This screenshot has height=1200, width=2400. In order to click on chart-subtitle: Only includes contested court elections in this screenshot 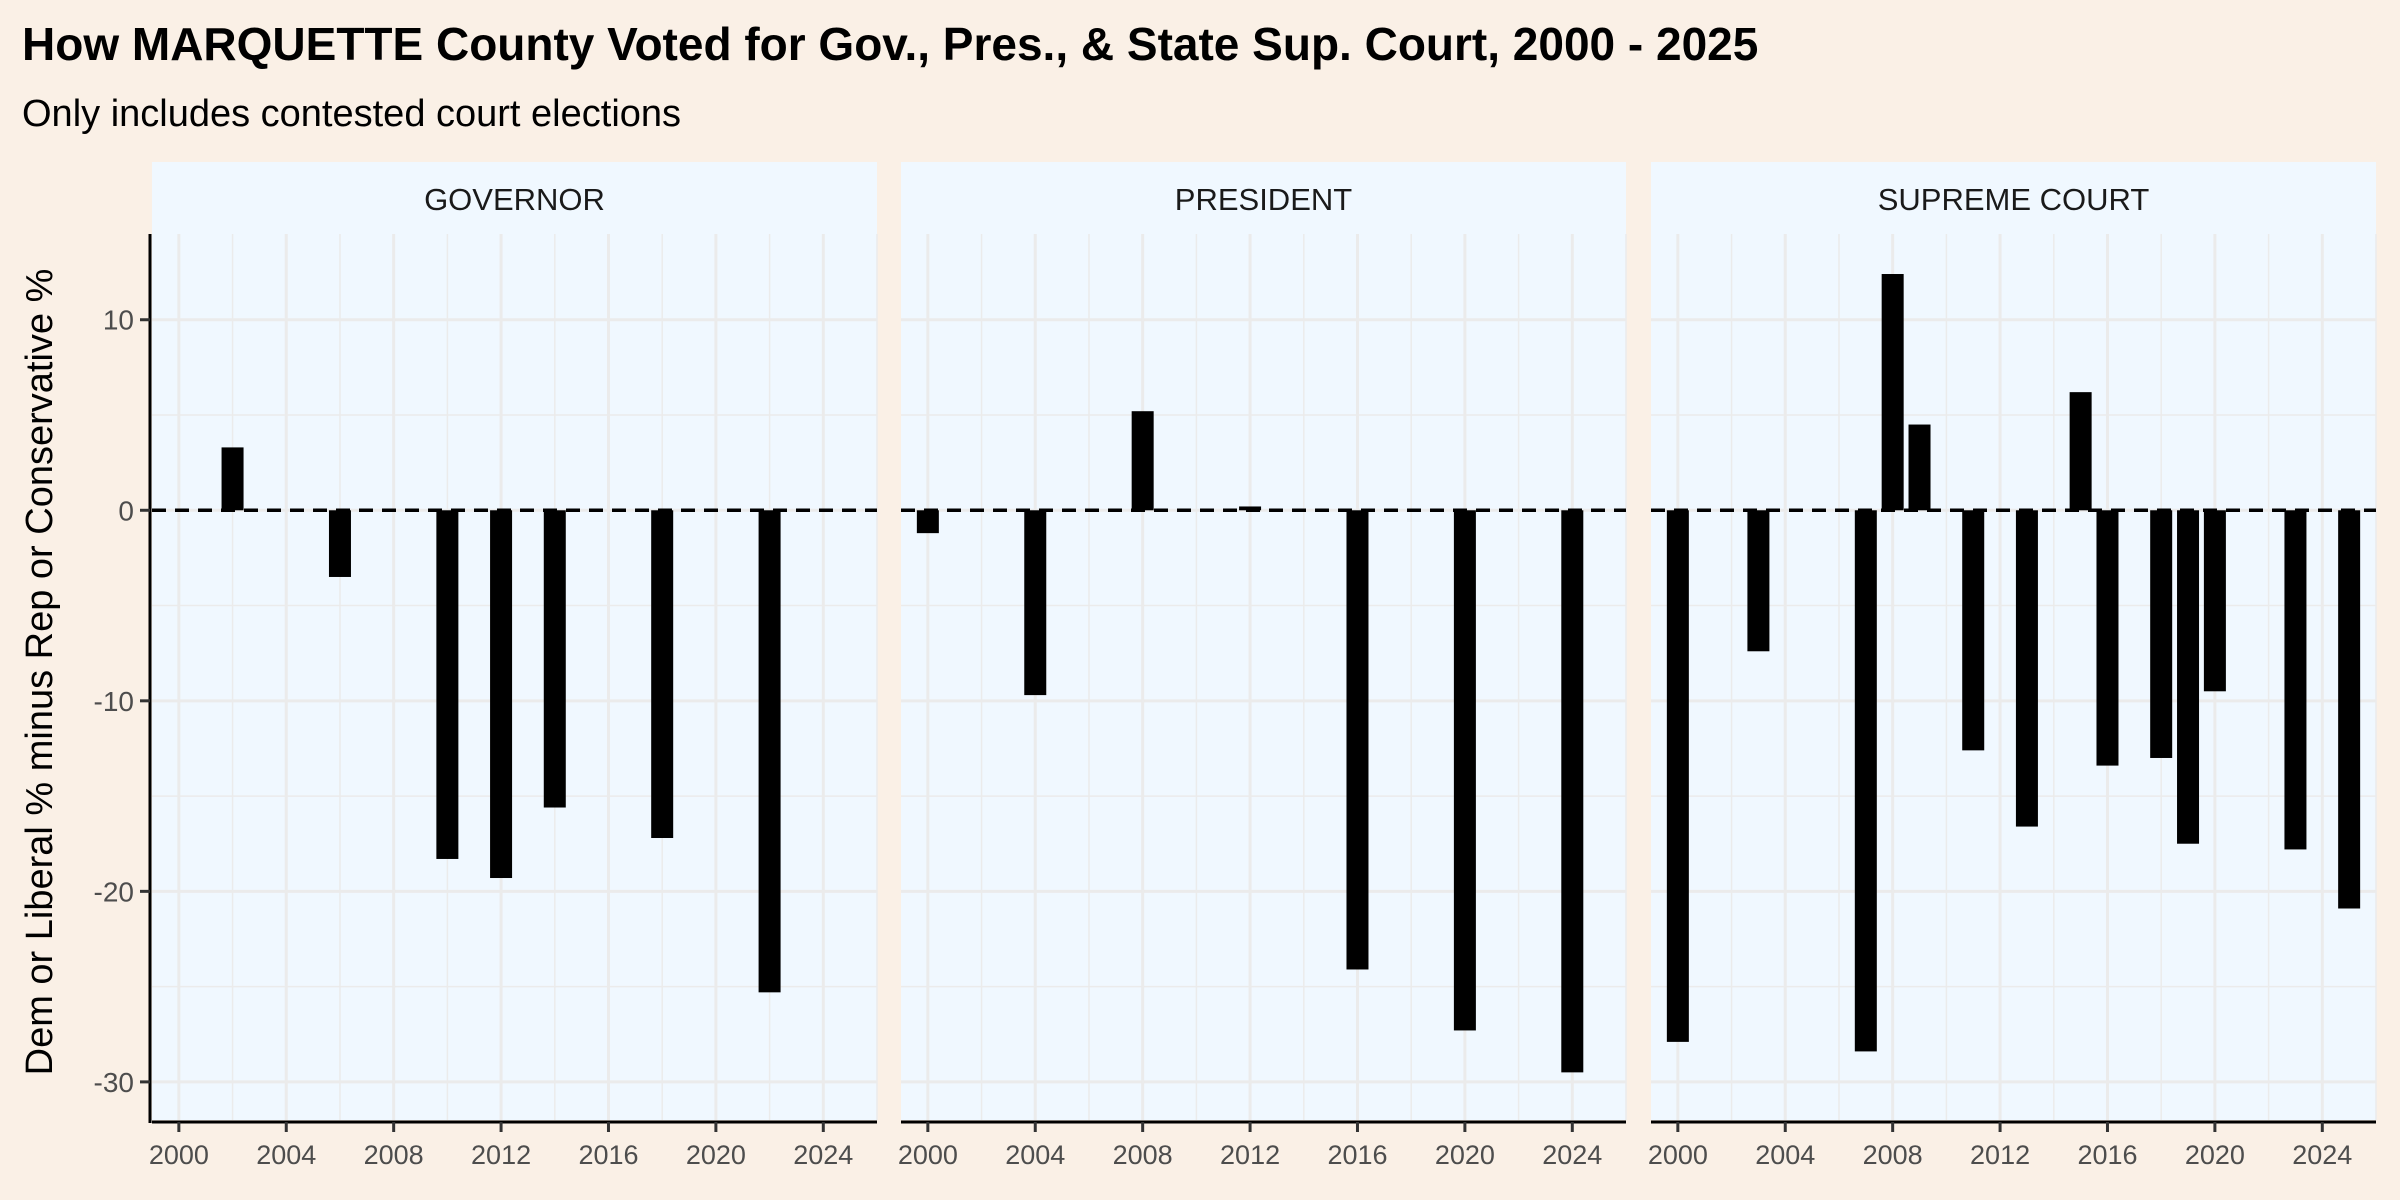, I will do `click(351, 114)`.